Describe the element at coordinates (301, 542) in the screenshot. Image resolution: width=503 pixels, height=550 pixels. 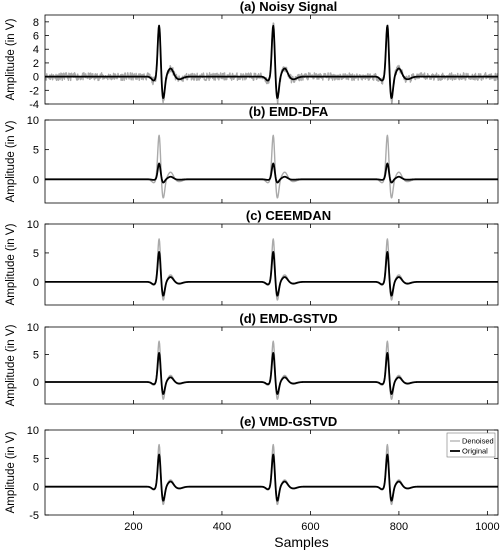
I see `x-axis-label: Samples` at that location.